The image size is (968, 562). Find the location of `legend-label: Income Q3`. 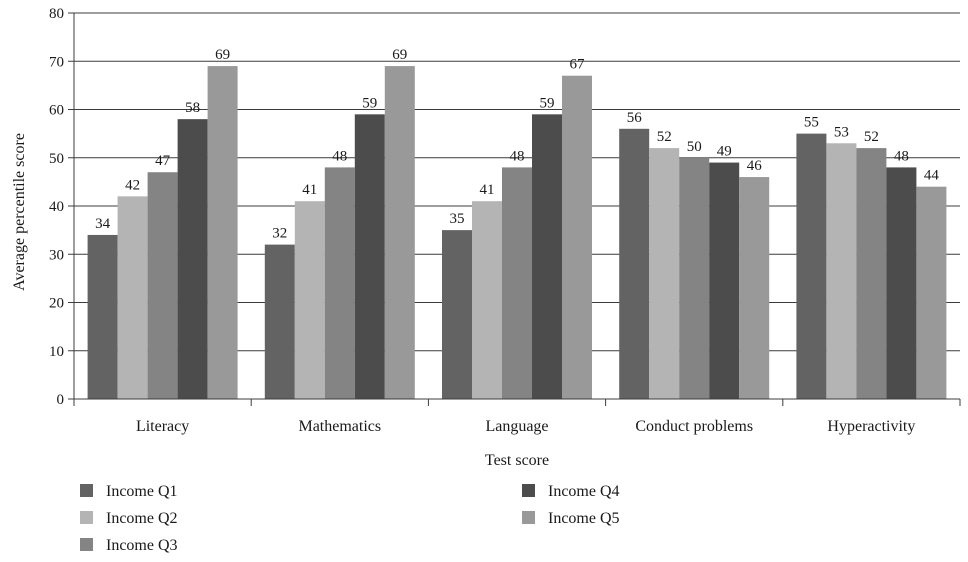

legend-label: Income Q3 is located at coordinates (142, 545).